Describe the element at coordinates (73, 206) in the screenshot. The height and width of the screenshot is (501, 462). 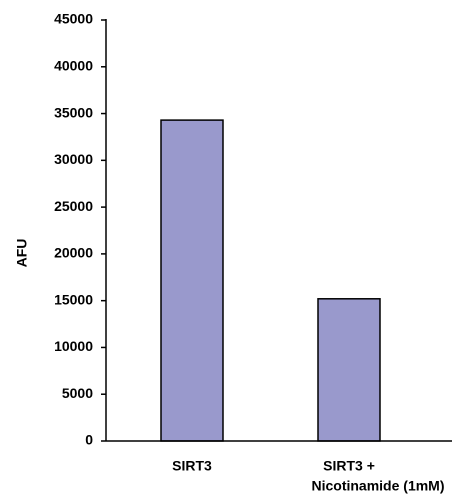
I see `y-tick-label: 25000` at that location.